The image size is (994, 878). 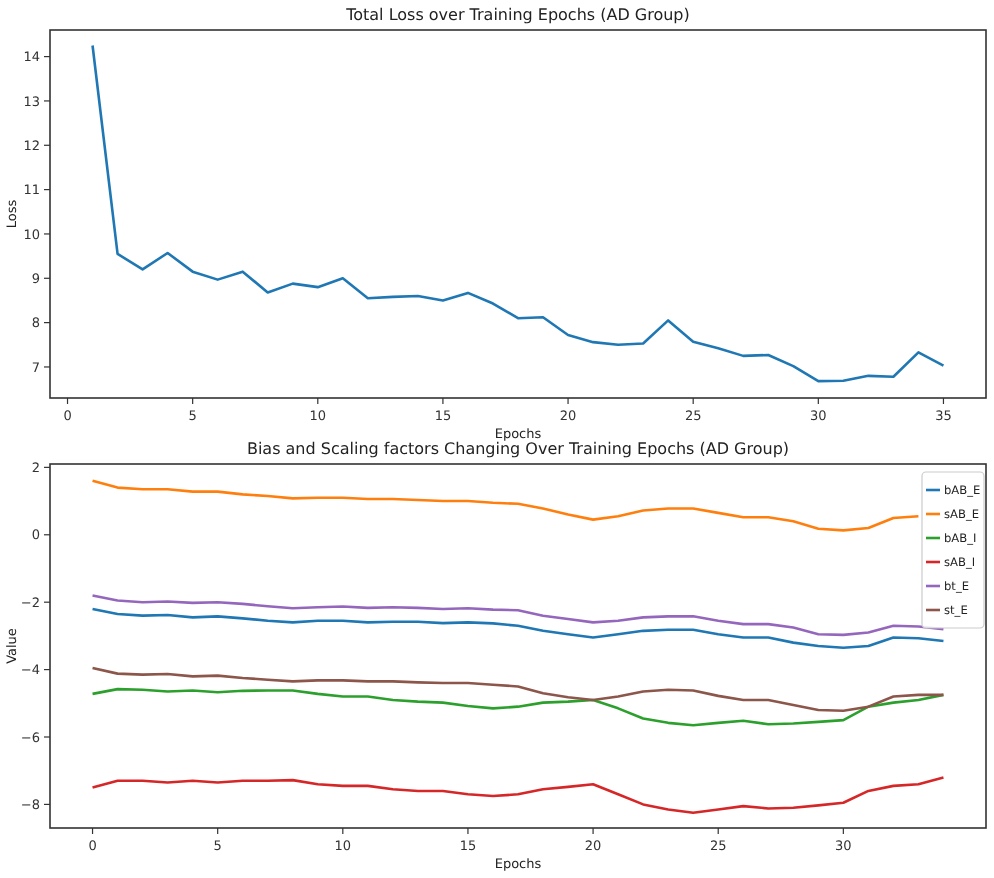 What do you see at coordinates (517, 15) in the screenshot?
I see `chart-title: Total Loss over Training Epochs (AD Group)` at bounding box center [517, 15].